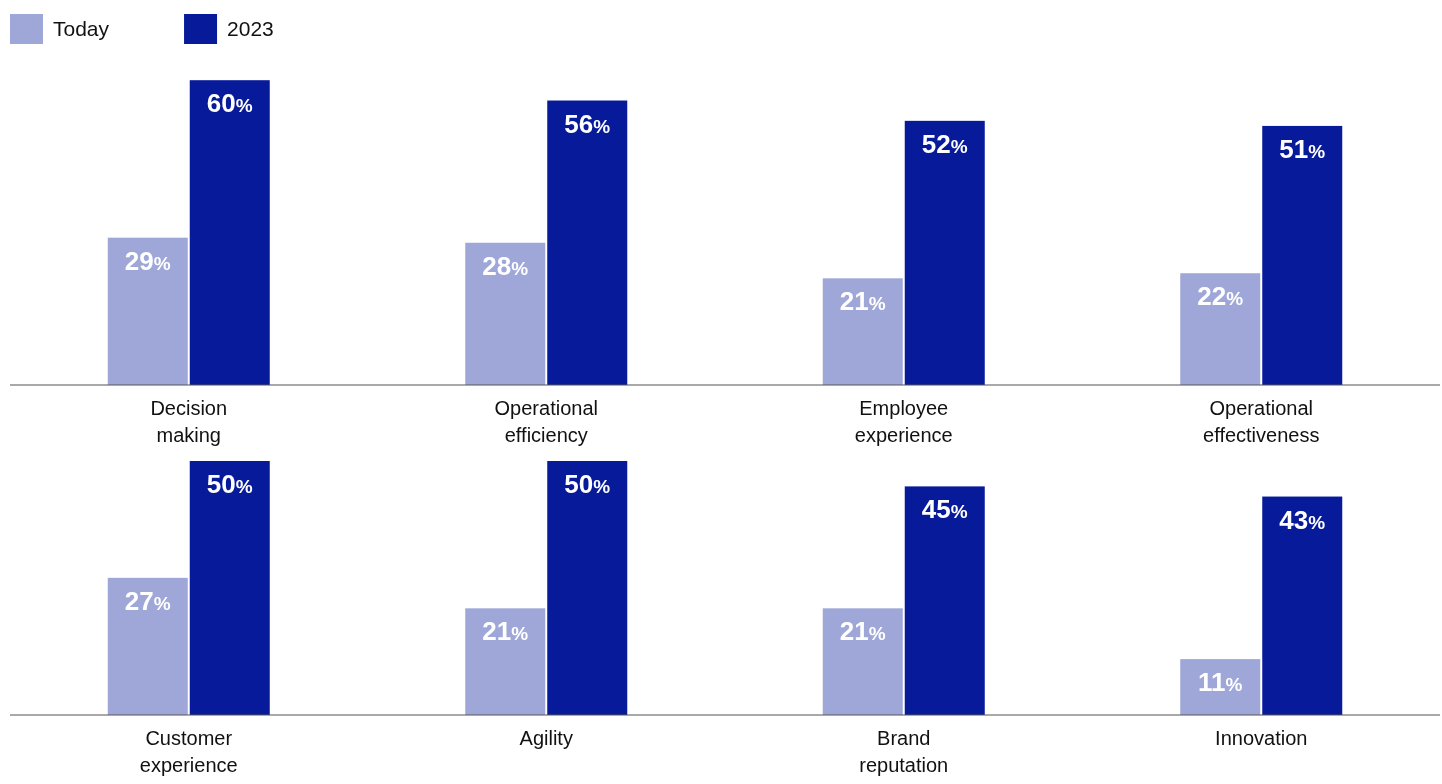 The image size is (1442, 784). Describe the element at coordinates (147, 260) in the screenshot. I see `data-label: 29%` at that location.